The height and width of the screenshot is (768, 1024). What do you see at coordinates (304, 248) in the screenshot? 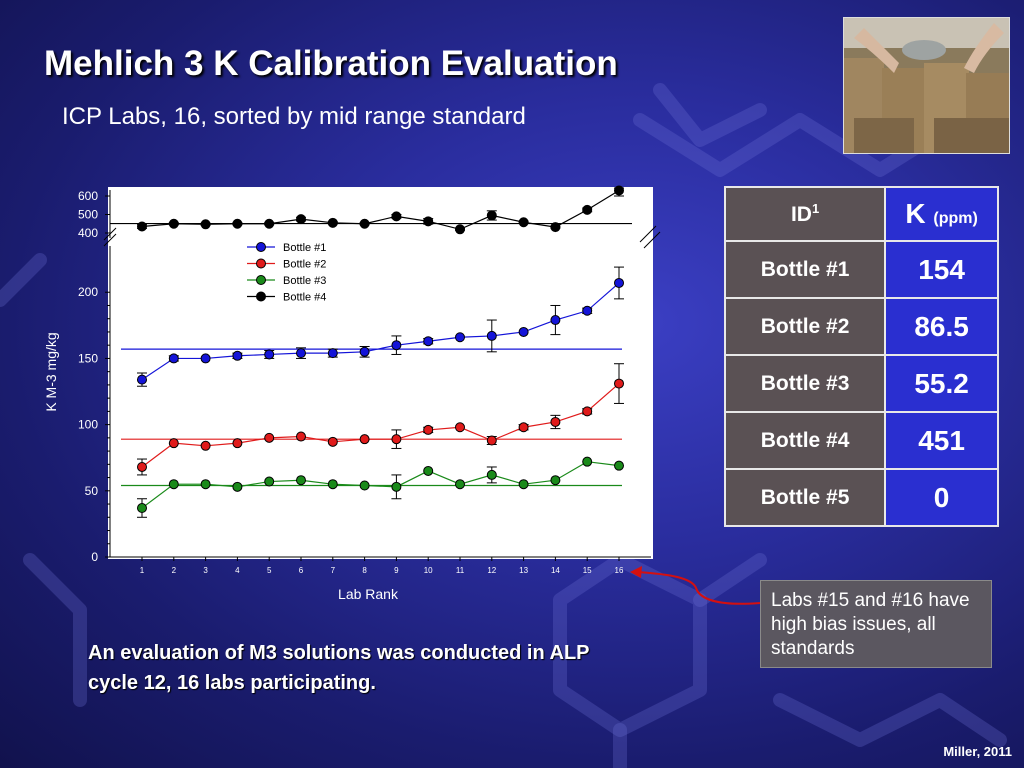
I see `legend-label: Bottle #1` at bounding box center [304, 248].